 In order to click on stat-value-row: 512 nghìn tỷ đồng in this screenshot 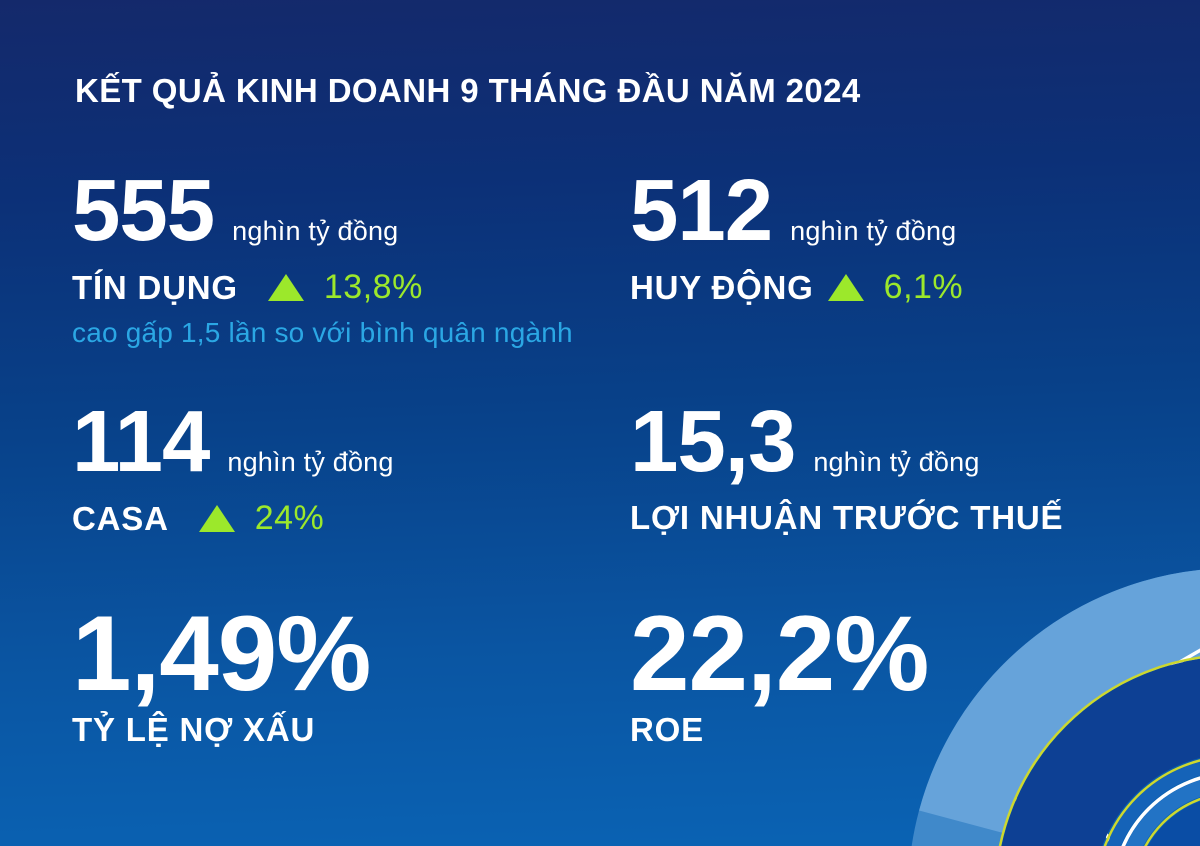, I will do `click(910, 210)`.